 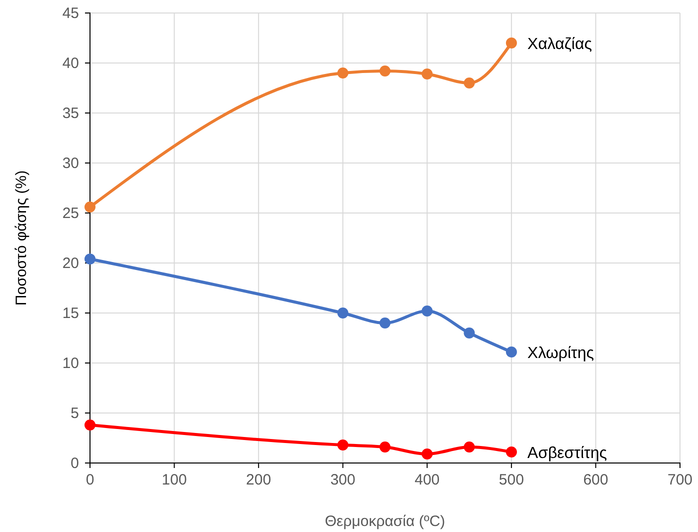 What do you see at coordinates (70, 263) in the screenshot?
I see `y-tick-label: 20` at bounding box center [70, 263].